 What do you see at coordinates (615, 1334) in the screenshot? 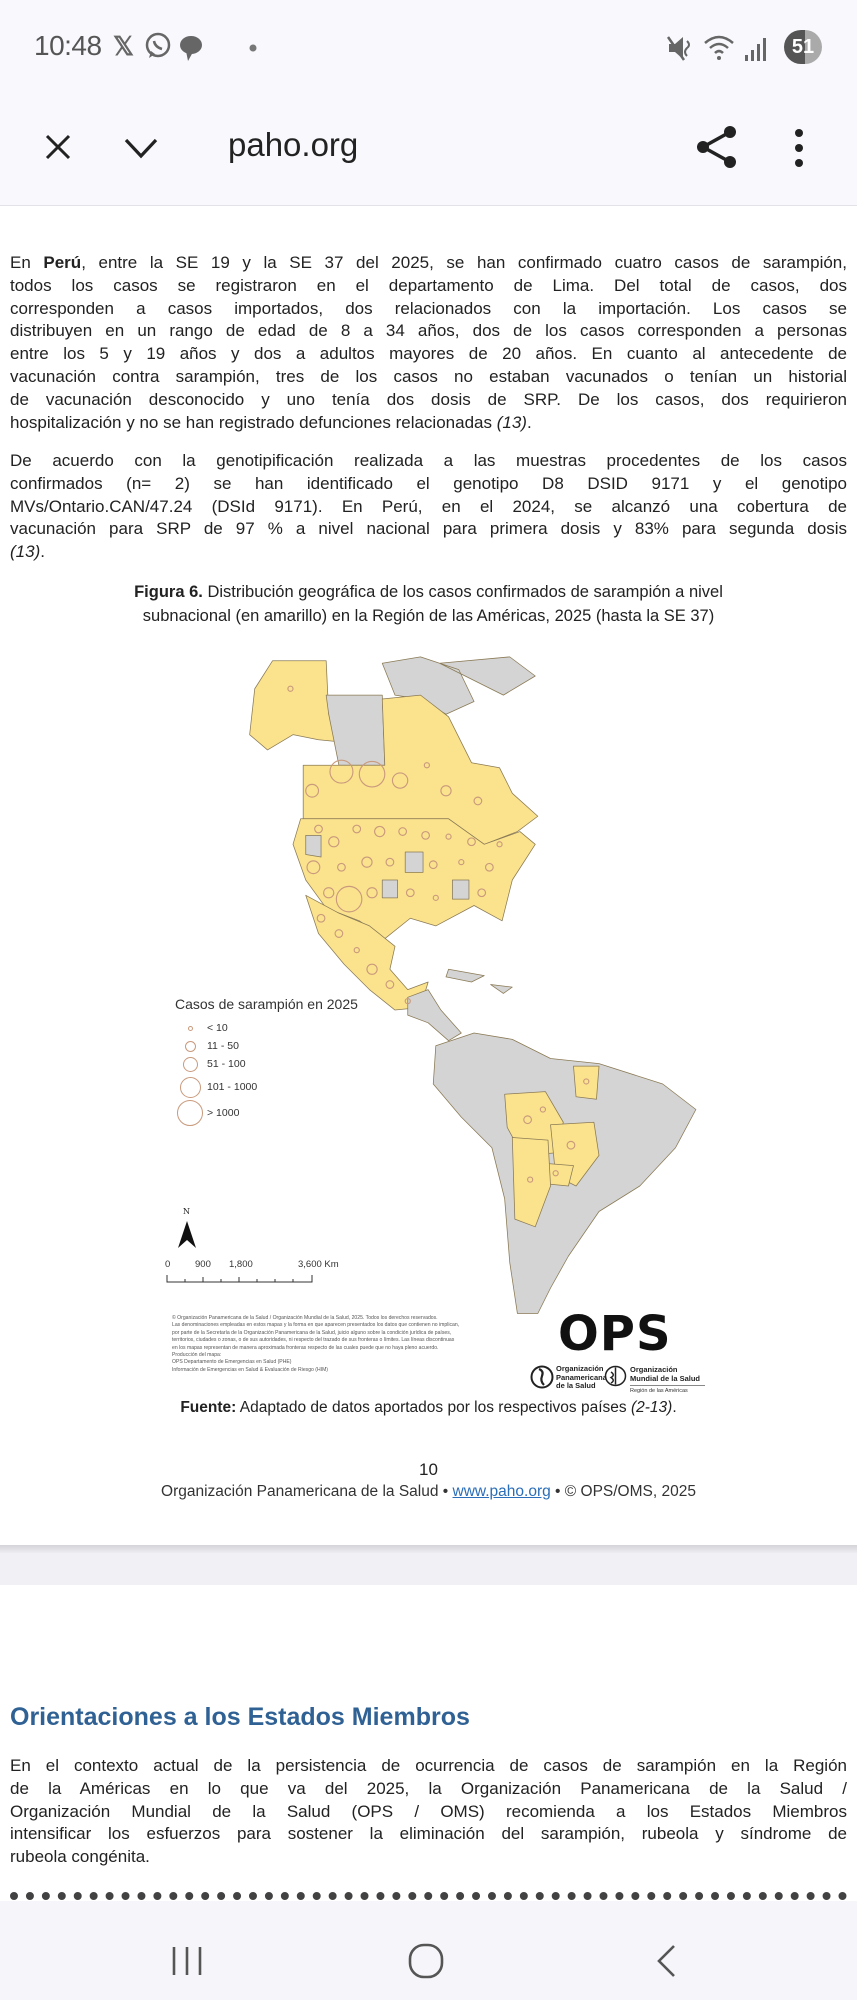
I see `ops-logo: OPS` at bounding box center [615, 1334].